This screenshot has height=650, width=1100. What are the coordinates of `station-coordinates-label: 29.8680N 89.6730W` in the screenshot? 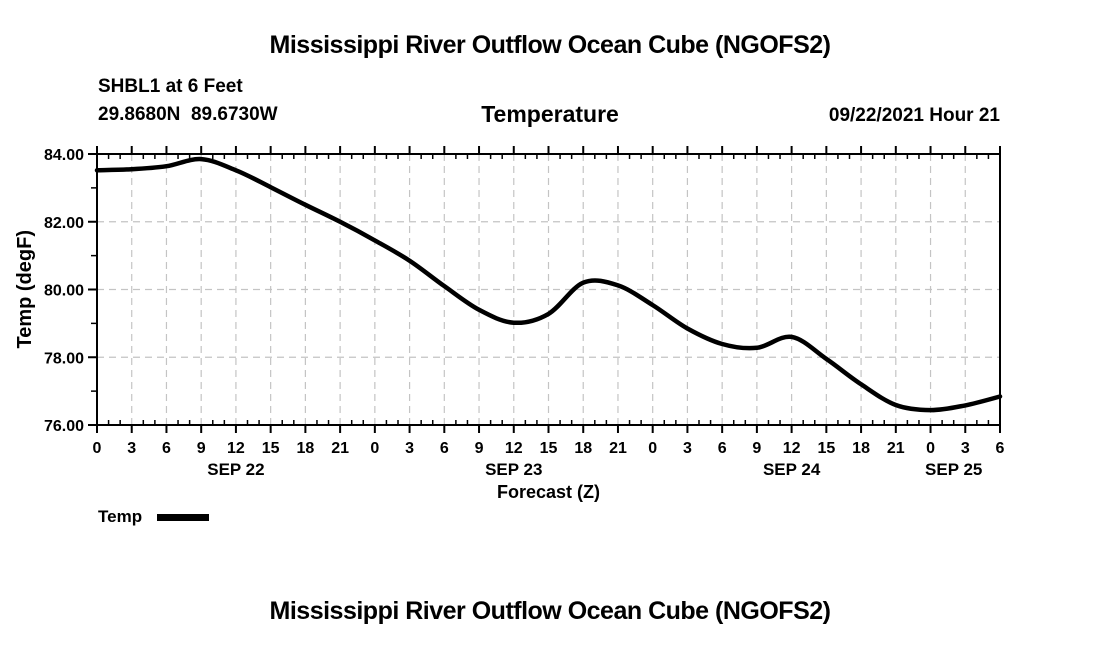 It's located at (188, 114).